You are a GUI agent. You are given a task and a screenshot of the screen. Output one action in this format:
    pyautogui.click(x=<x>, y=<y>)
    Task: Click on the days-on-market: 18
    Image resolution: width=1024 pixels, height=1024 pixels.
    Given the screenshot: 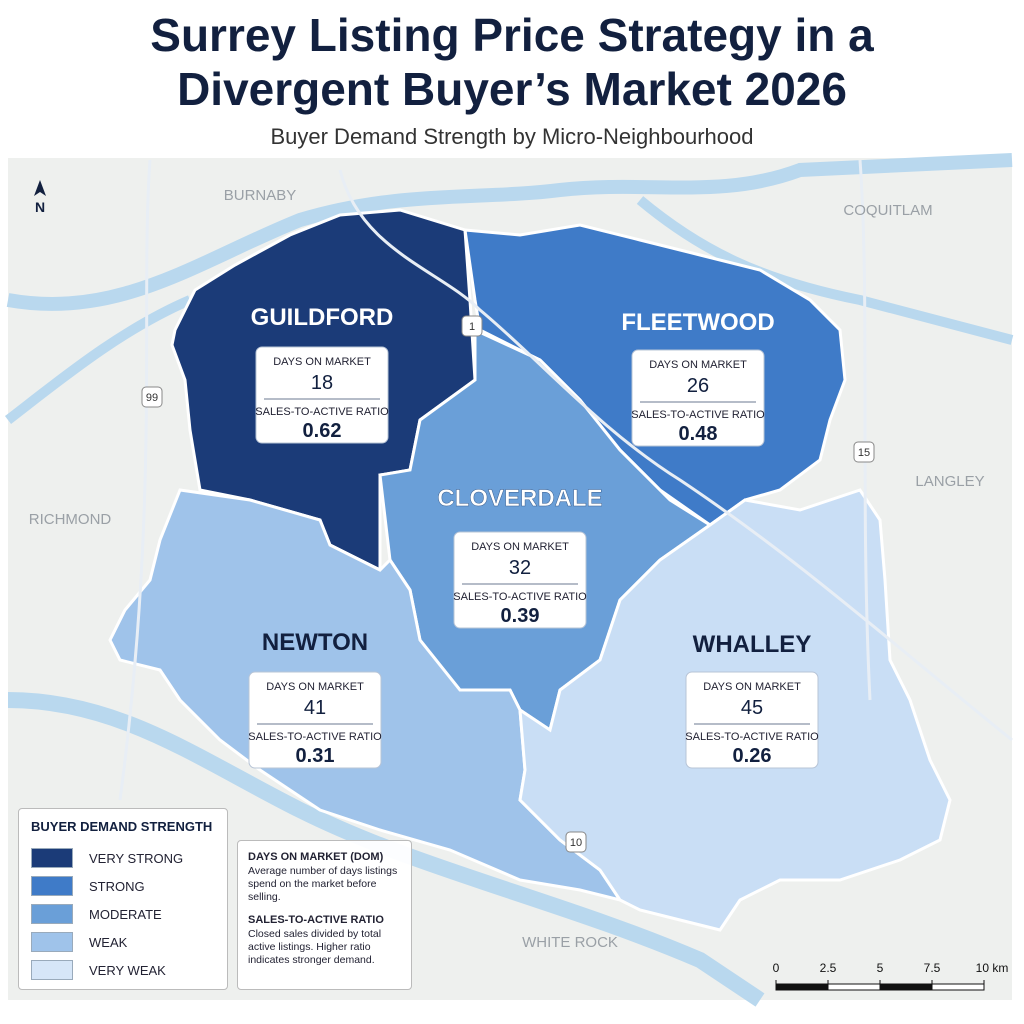 What is the action you would take?
    pyautogui.click(x=322, y=383)
    